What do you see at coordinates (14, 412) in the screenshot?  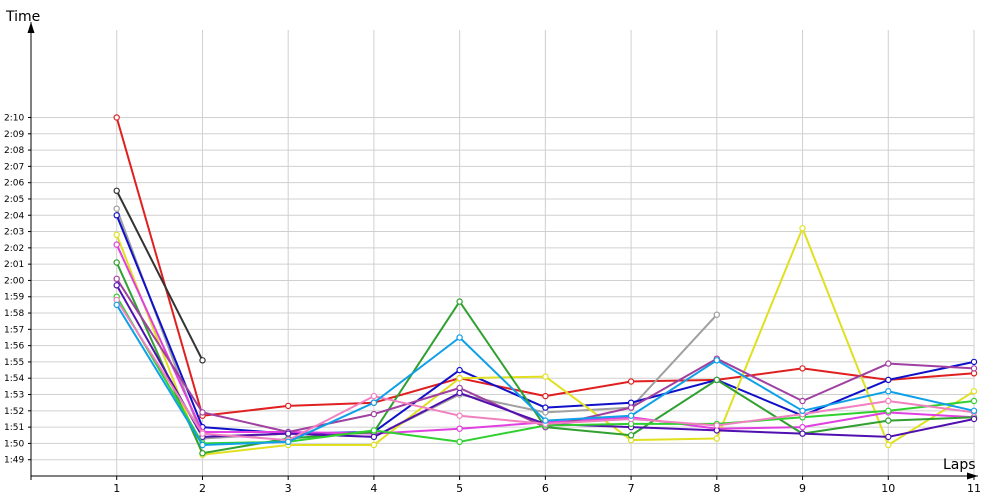 I see `y-tick-label: 1:52` at bounding box center [14, 412].